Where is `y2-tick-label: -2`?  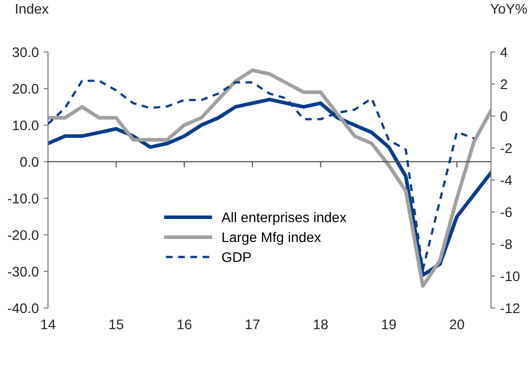 y2-tick-label: -2 is located at coordinates (506, 148).